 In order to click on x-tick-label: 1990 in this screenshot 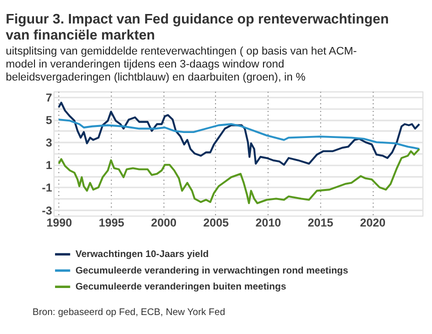, I will do `click(59, 224)`.